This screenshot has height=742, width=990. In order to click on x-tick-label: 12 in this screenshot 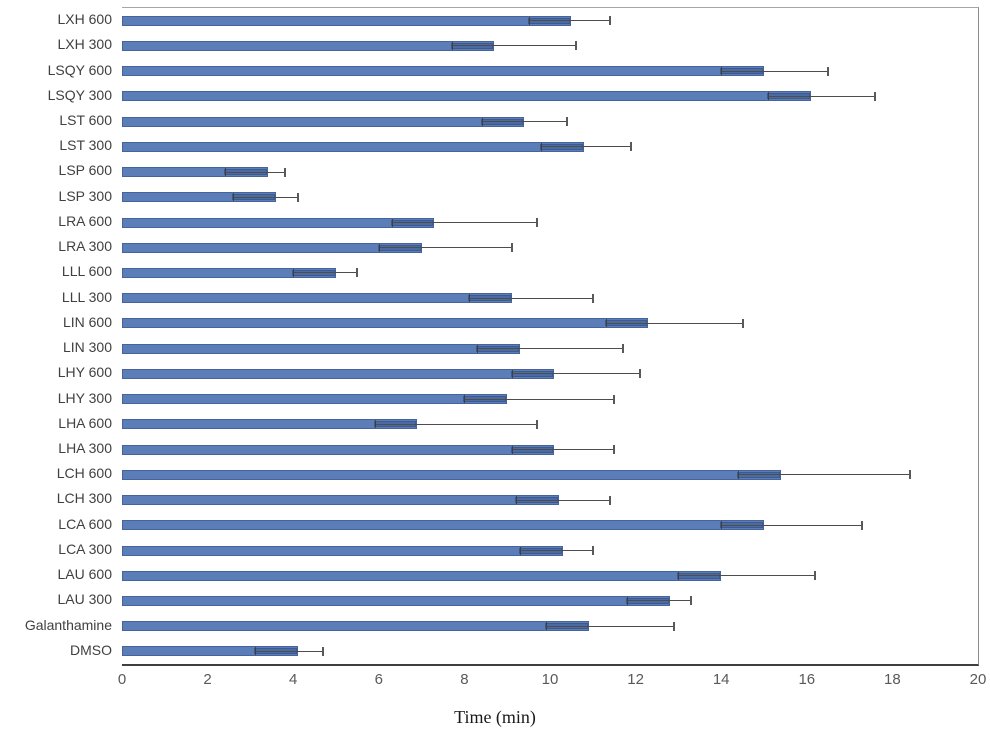, I will do `click(635, 679)`.